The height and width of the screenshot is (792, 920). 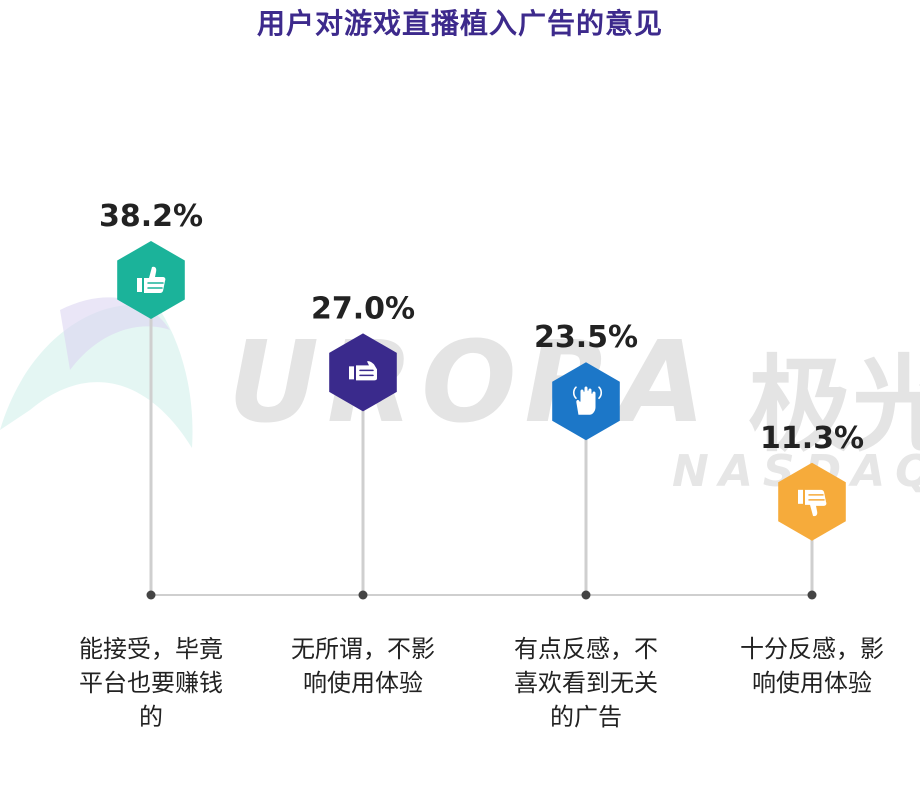 I want to click on thumbs-up-icon, so click(x=151, y=279).